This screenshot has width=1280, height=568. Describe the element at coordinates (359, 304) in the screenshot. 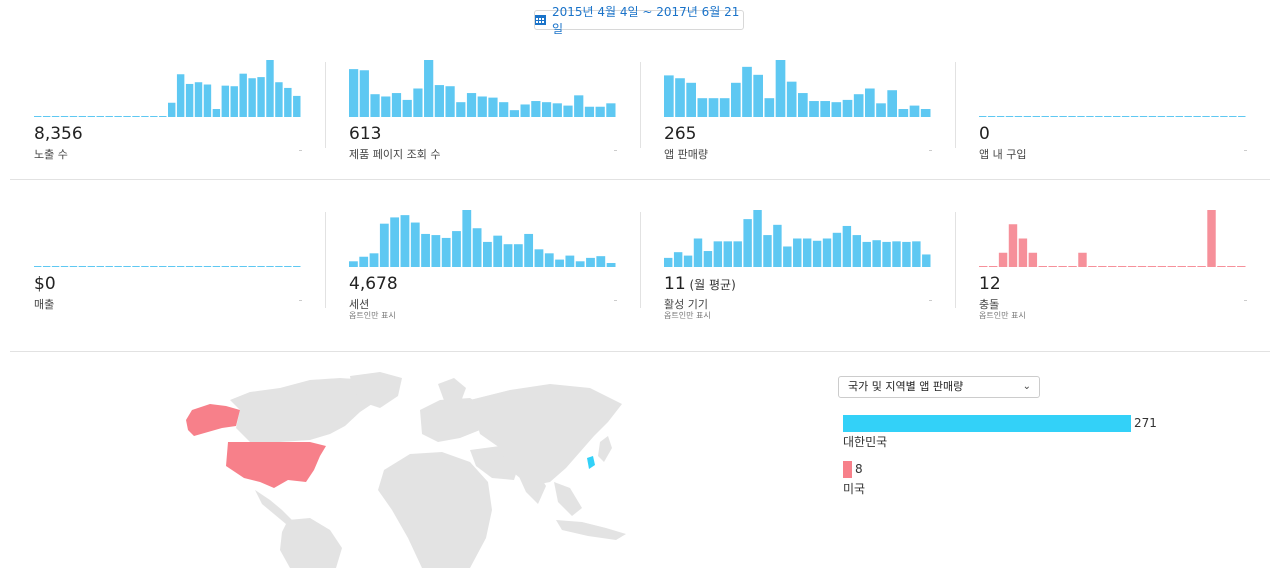

I see `metric-label: 세션` at that location.